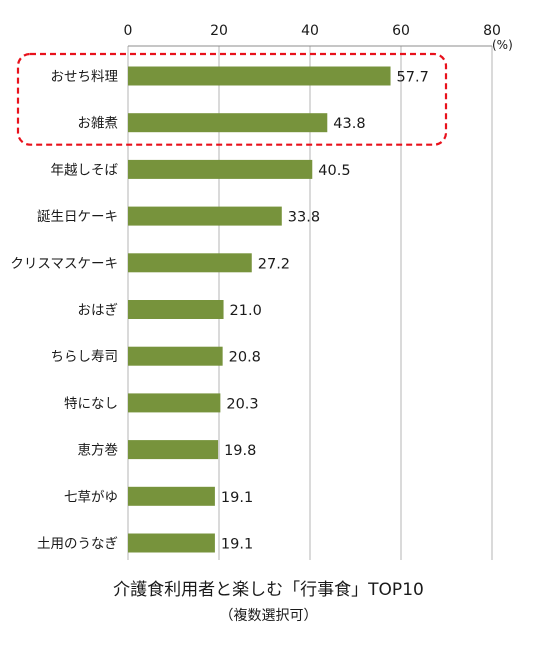 This screenshot has height=649, width=537. Describe the element at coordinates (128, 31) in the screenshot. I see `x-tick-label: 0` at that location.